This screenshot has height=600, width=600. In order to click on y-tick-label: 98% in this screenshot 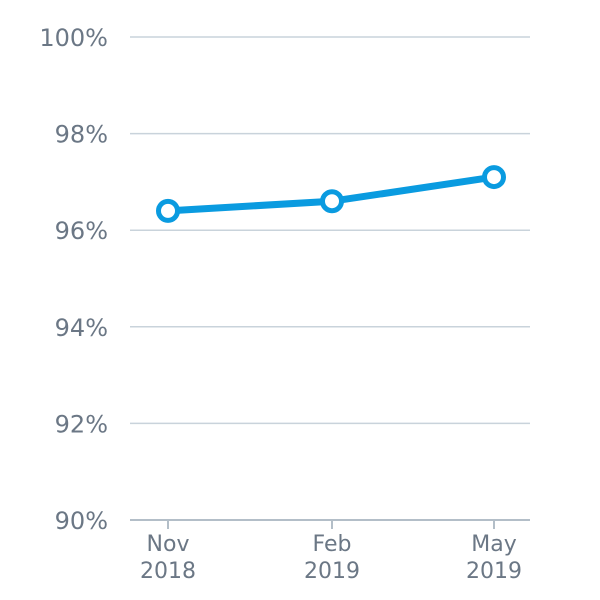, I will do `click(81, 135)`.